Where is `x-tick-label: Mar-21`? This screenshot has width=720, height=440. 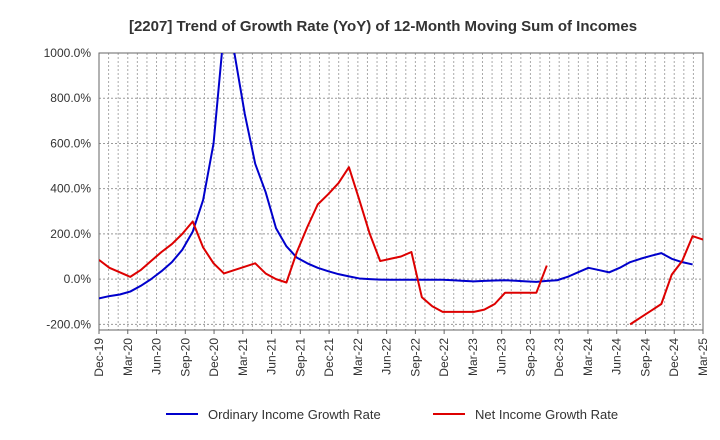
x-tick-label: Mar-21 is located at coordinates (243, 357).